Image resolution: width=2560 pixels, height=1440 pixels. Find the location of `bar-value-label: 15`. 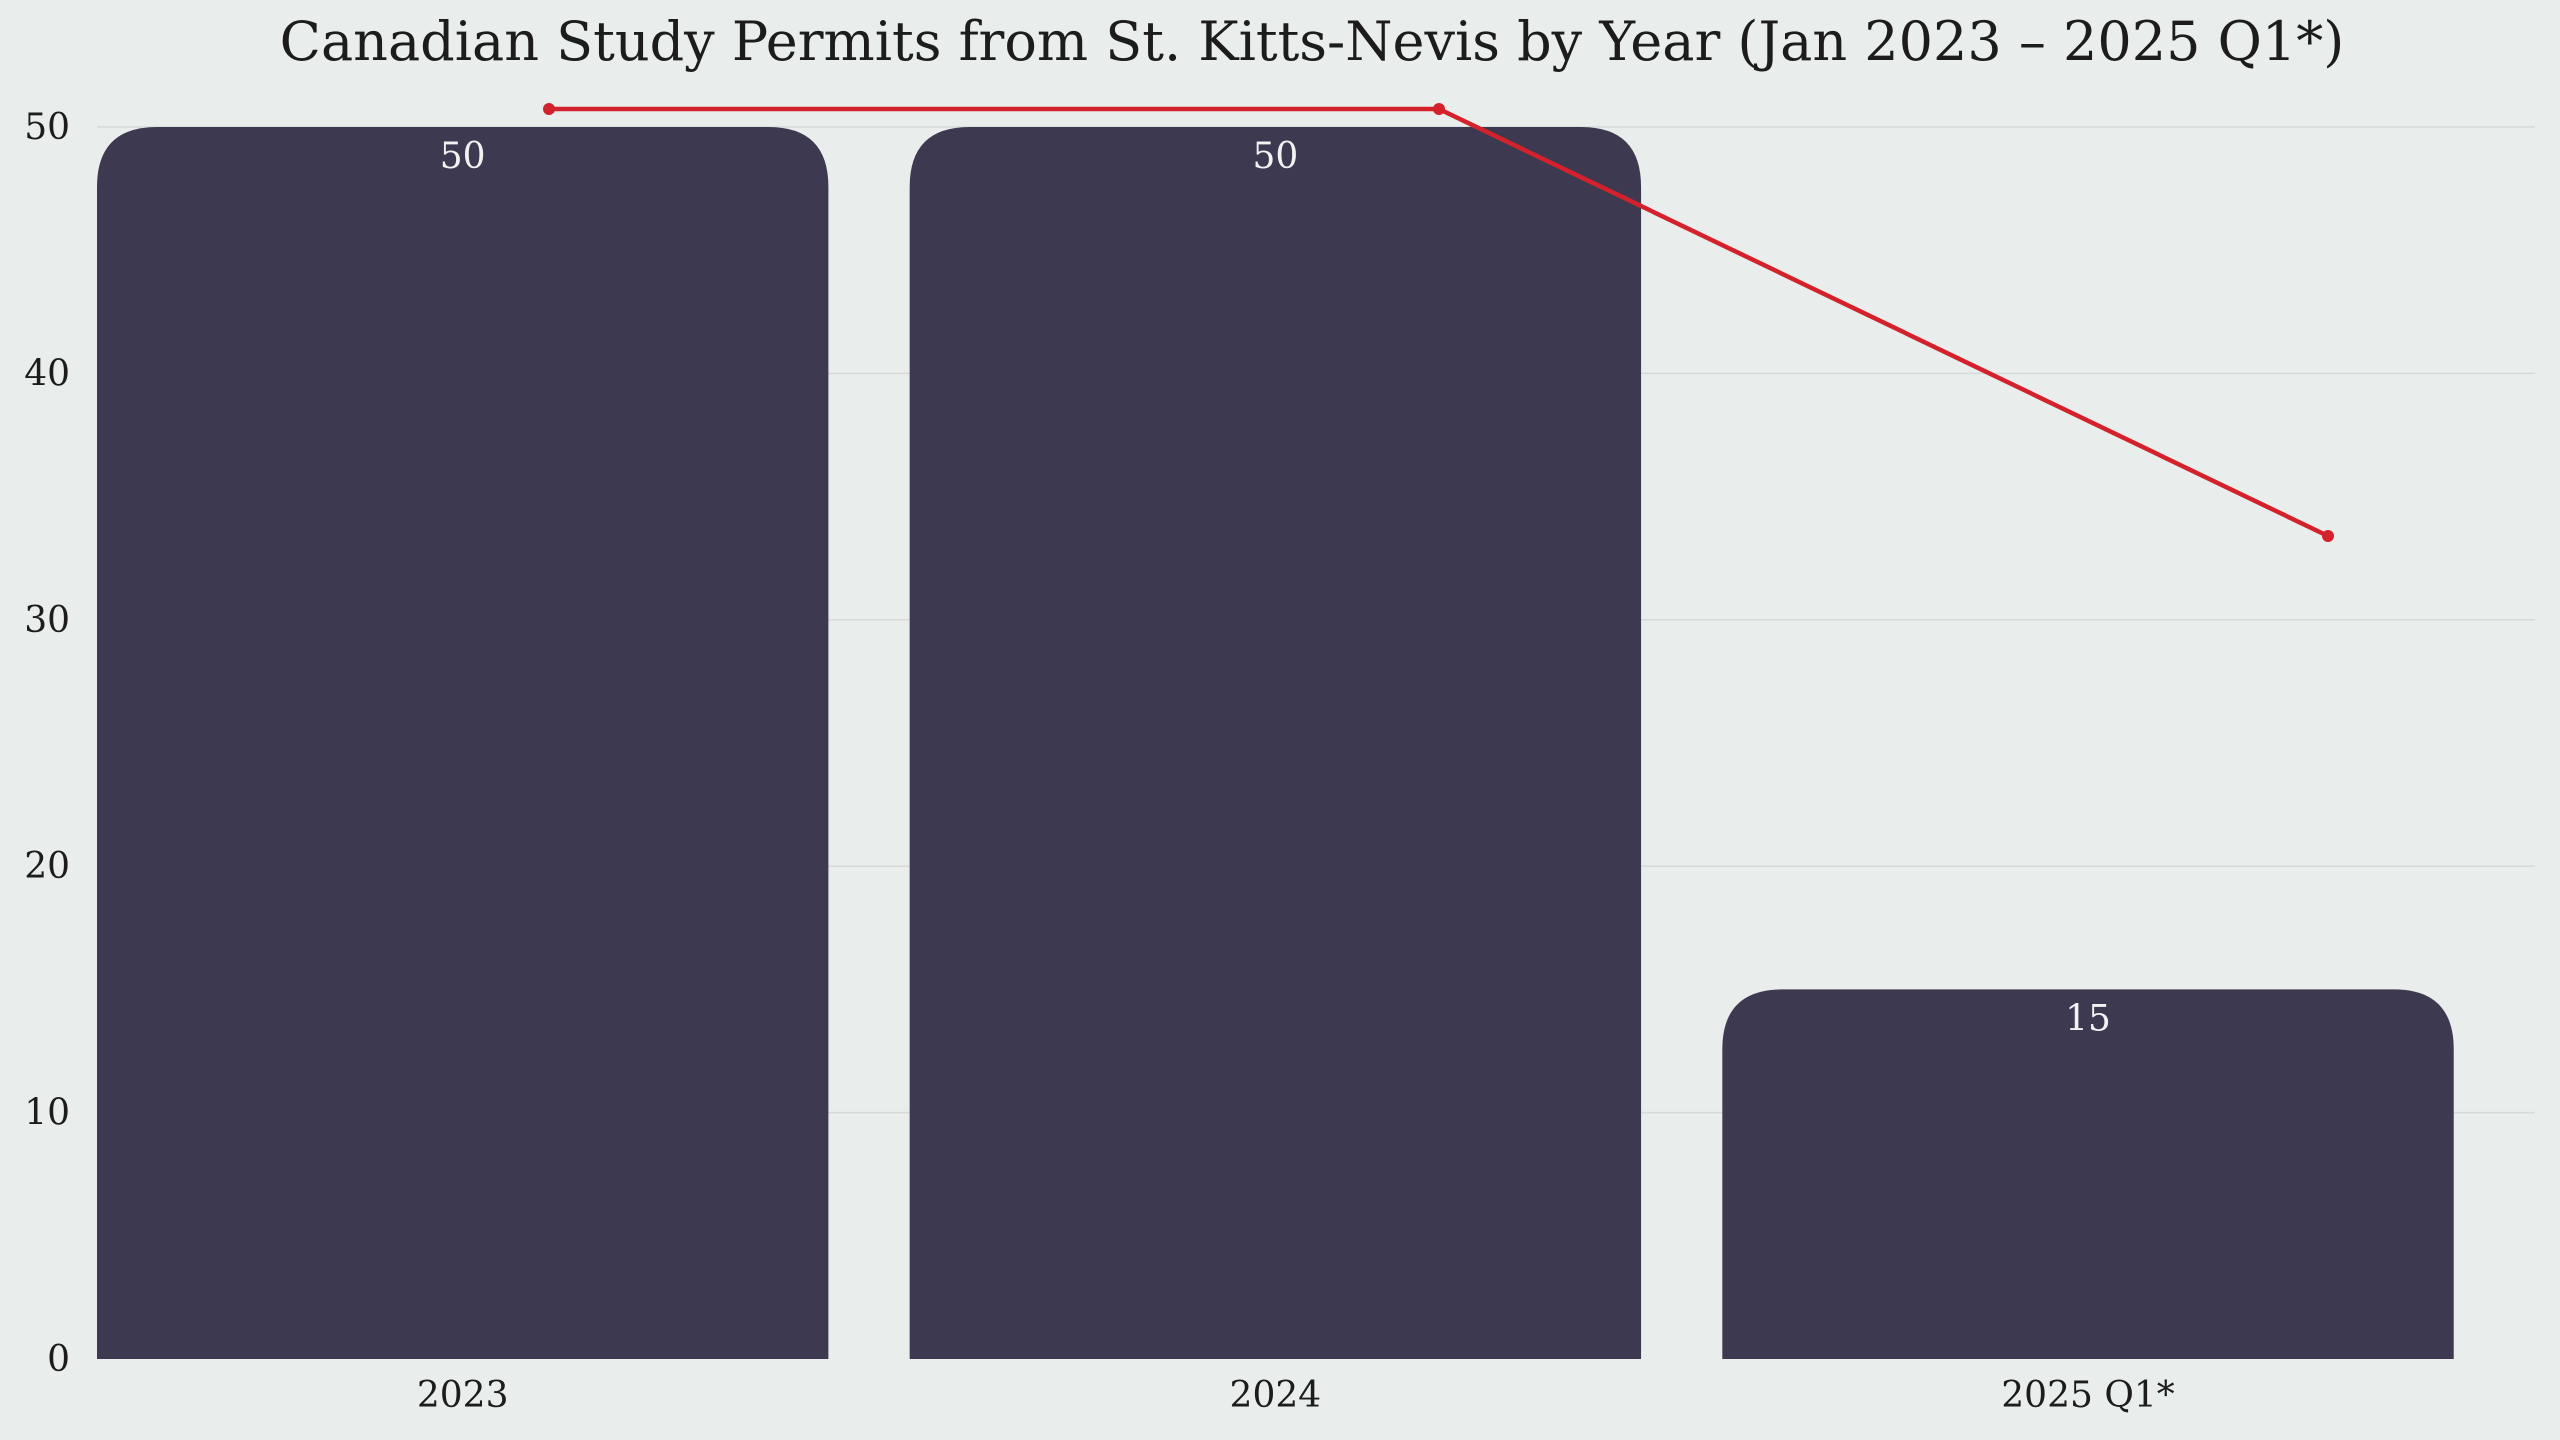

bar-value-label: 15 is located at coordinates (2088, 1018).